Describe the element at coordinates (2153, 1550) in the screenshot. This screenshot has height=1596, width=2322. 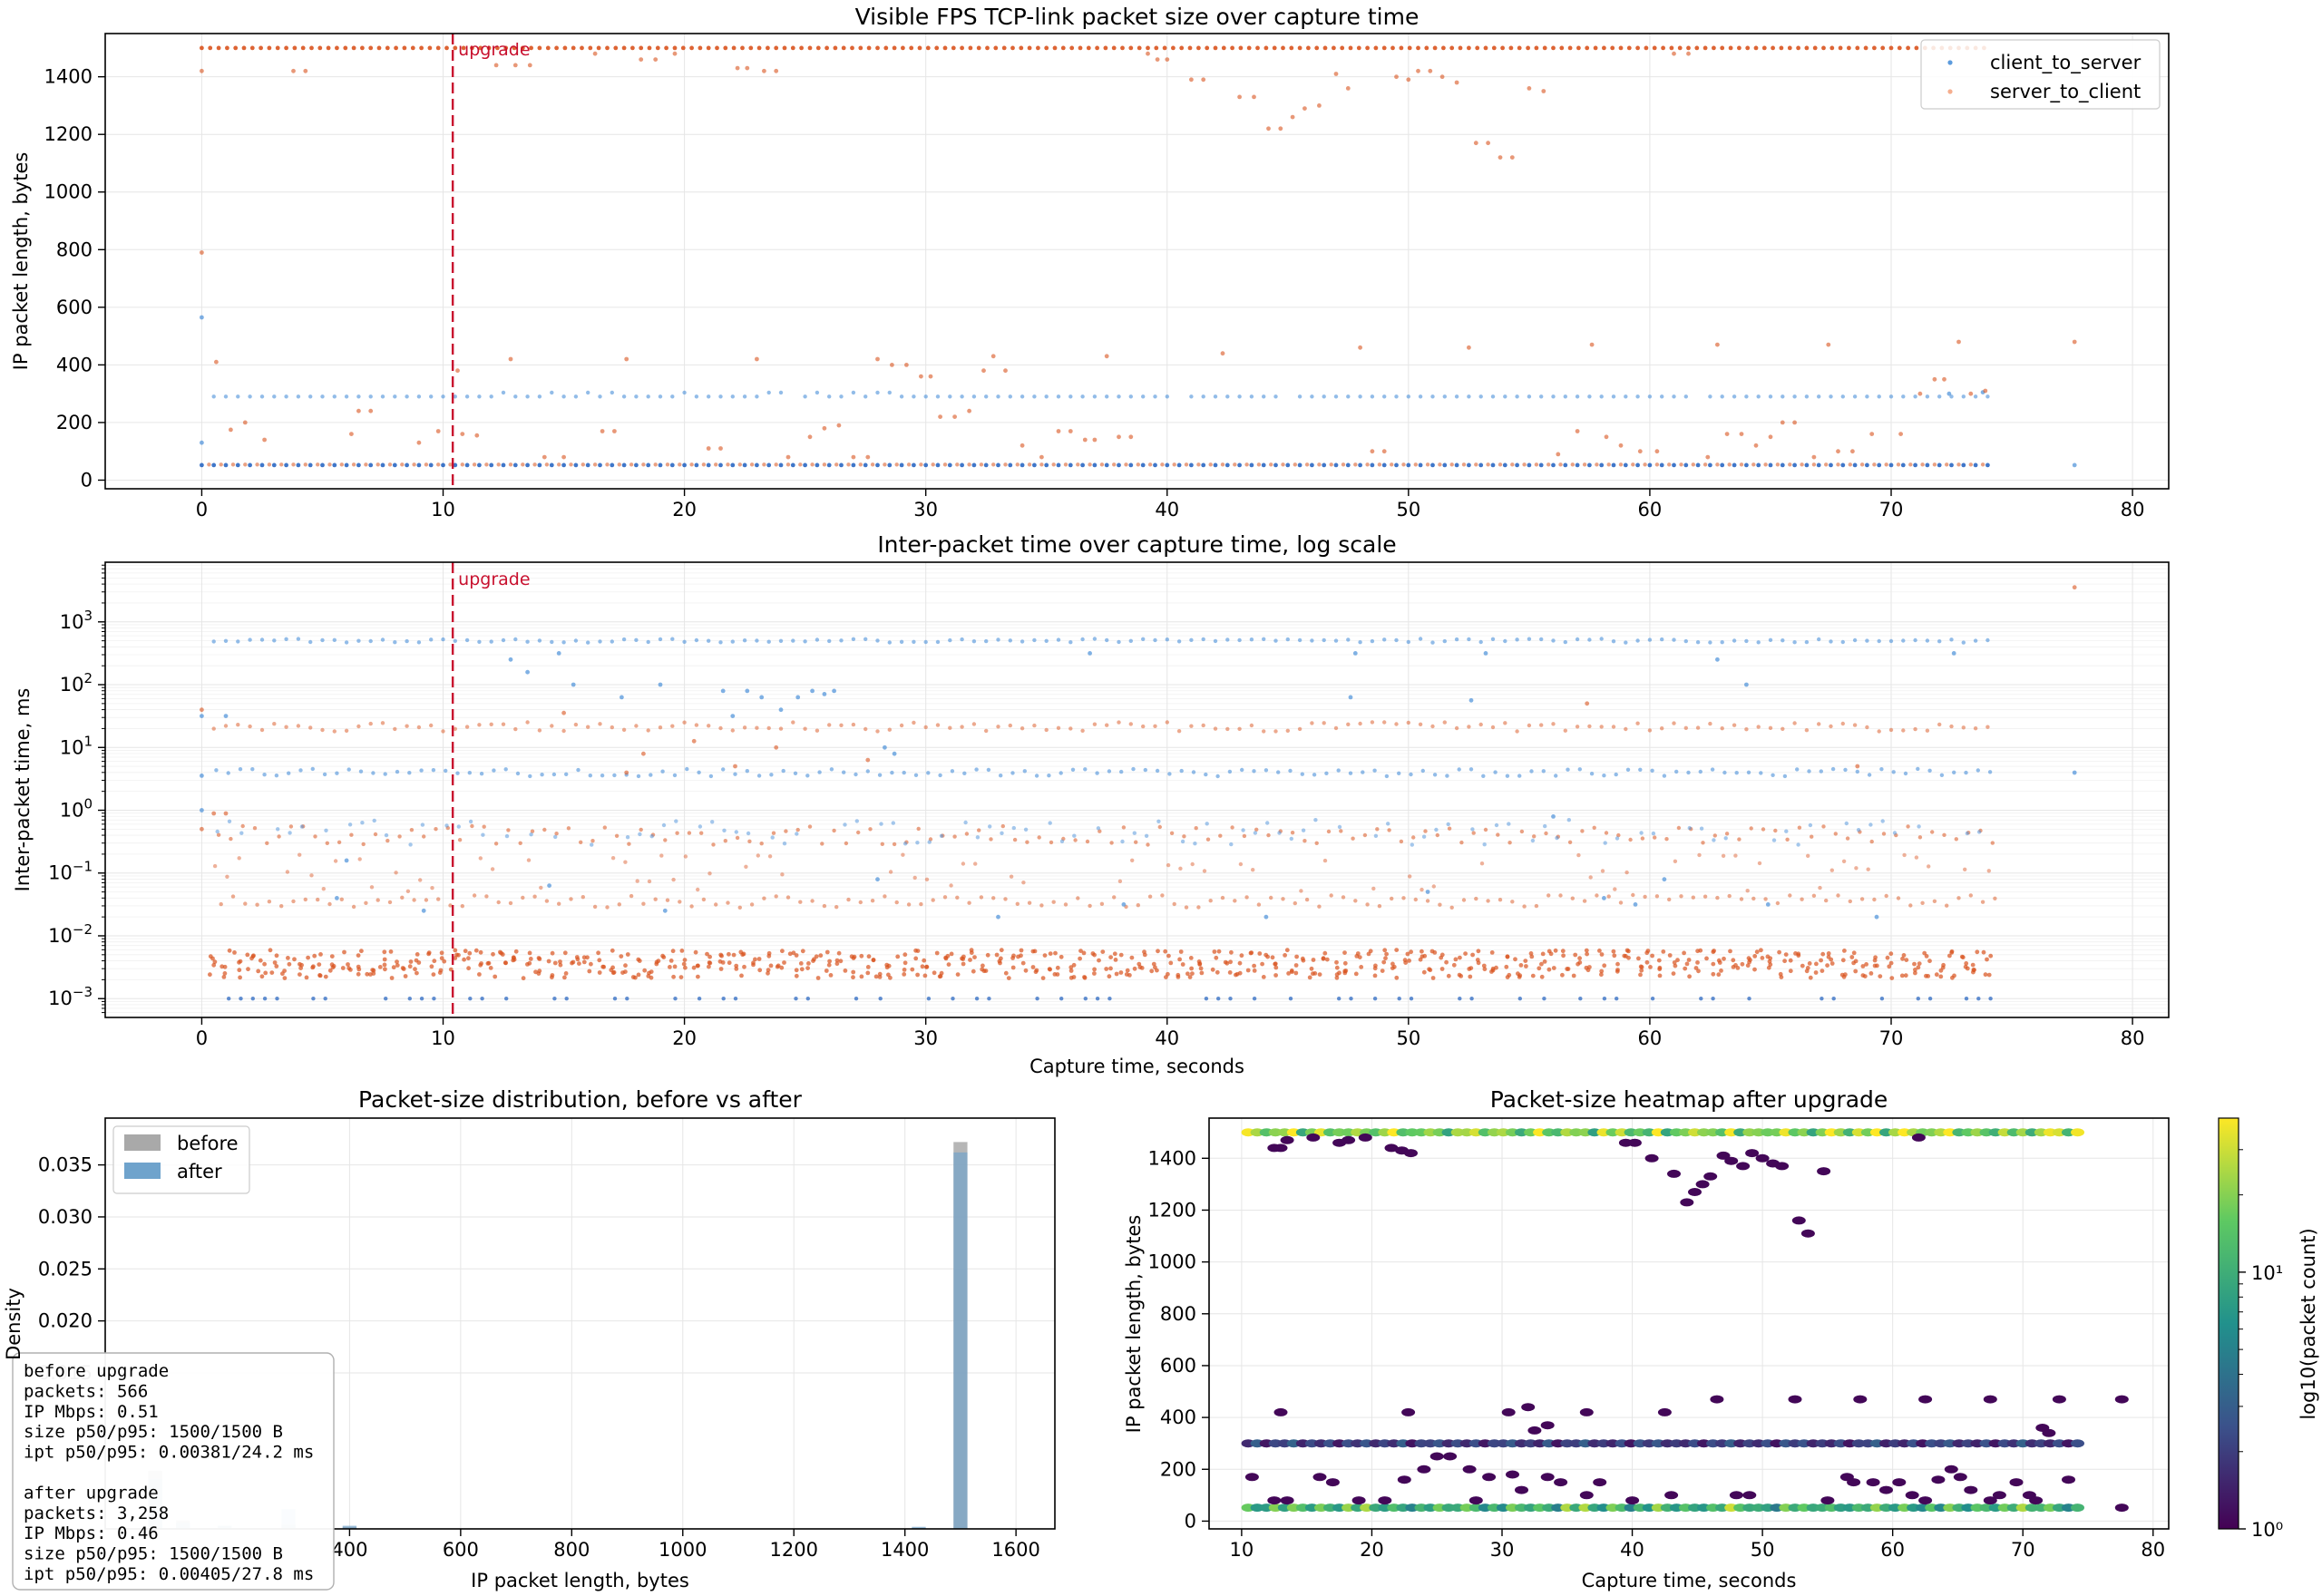
I see `heatmap-xtick-label: 80` at that location.